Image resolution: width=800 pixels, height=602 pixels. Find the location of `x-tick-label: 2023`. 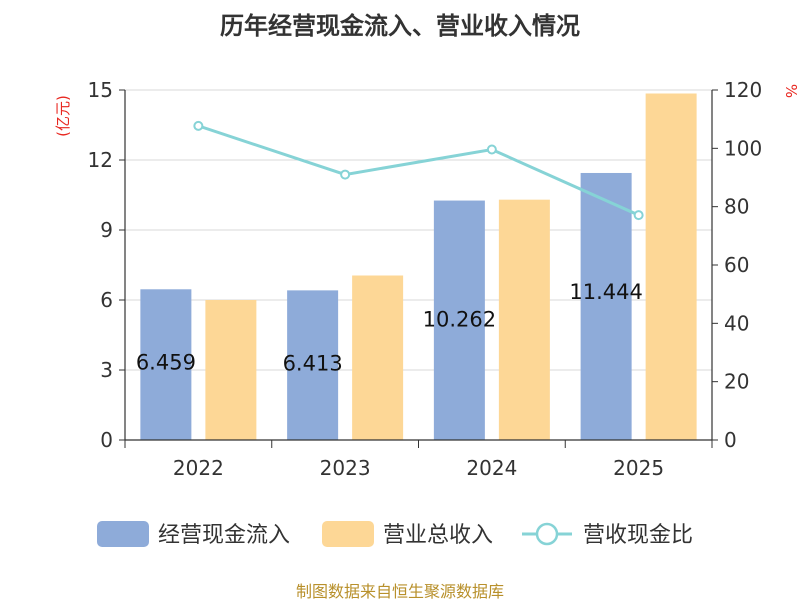

x-tick-label: 2023 is located at coordinates (345, 468).